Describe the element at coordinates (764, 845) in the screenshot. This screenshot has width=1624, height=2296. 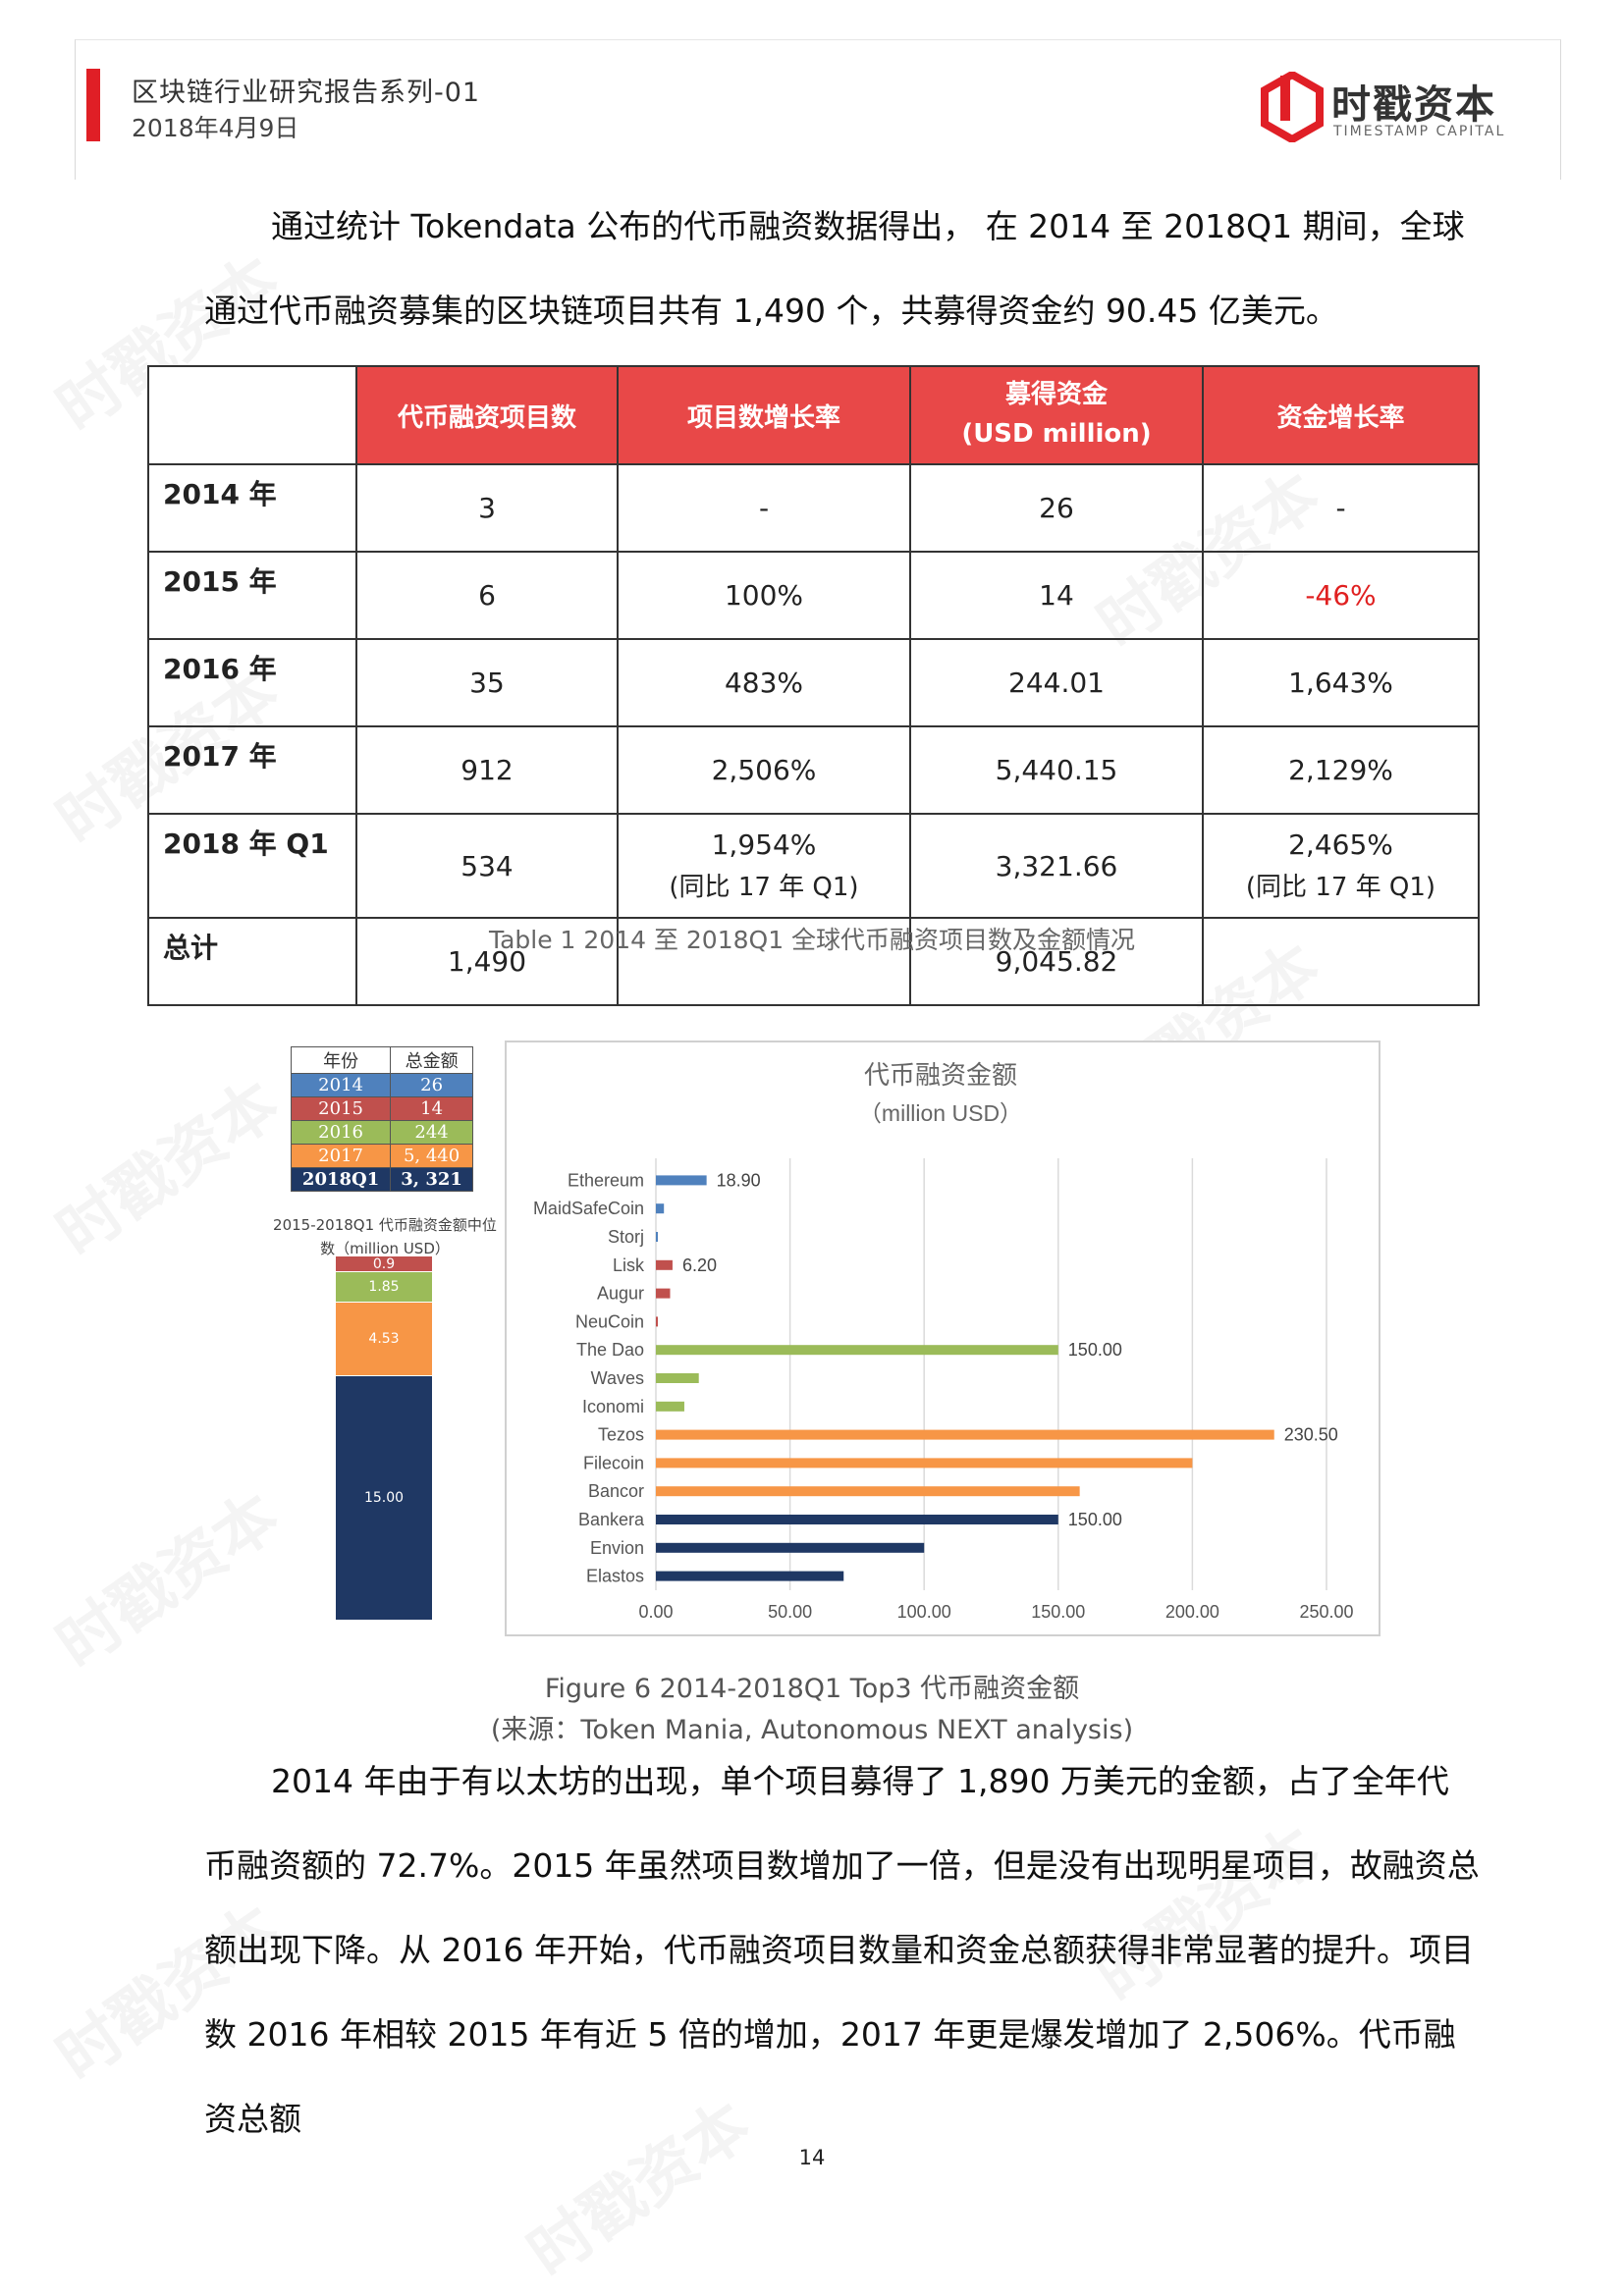
I see `row-count-growth-value: 1,954%` at that location.